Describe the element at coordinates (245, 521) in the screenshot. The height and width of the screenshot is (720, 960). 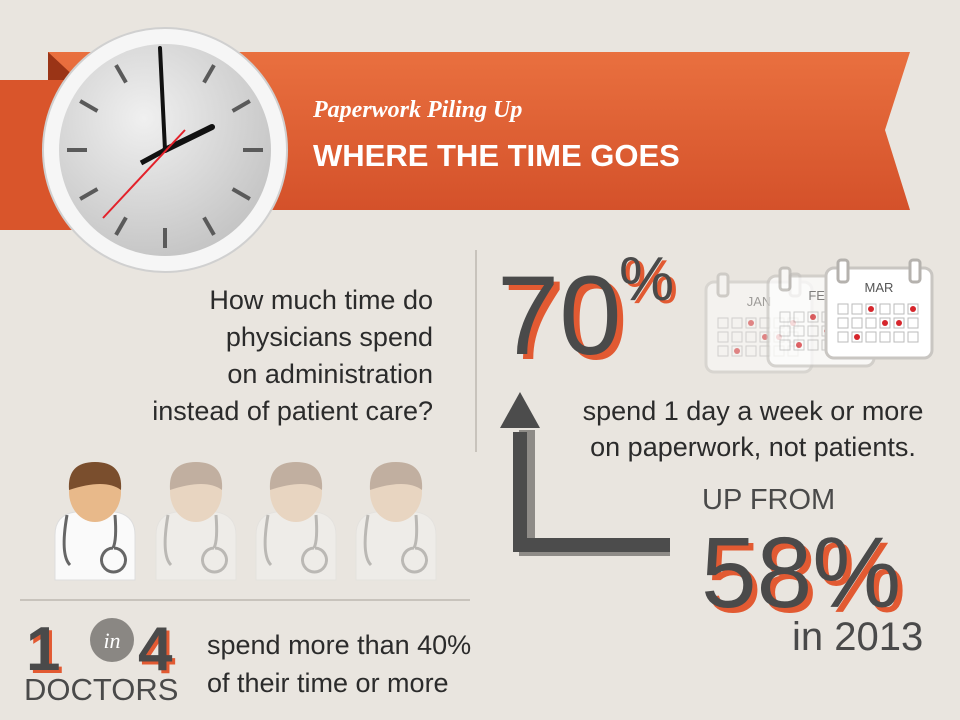
I see `doctors` at that location.